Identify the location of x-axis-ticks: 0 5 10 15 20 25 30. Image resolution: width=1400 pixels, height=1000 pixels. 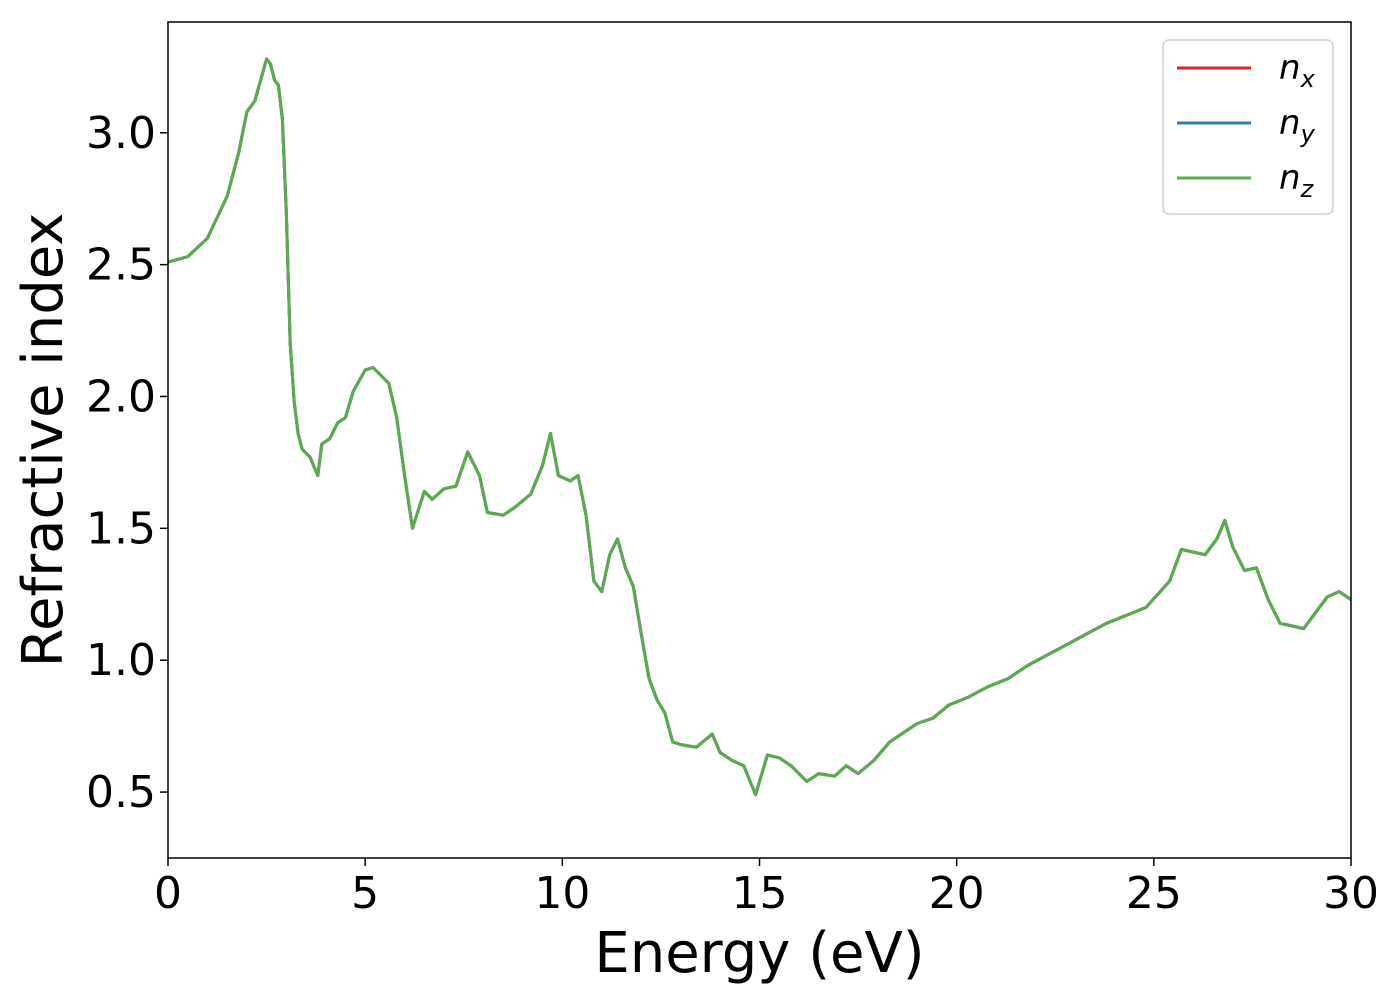
(766, 888).